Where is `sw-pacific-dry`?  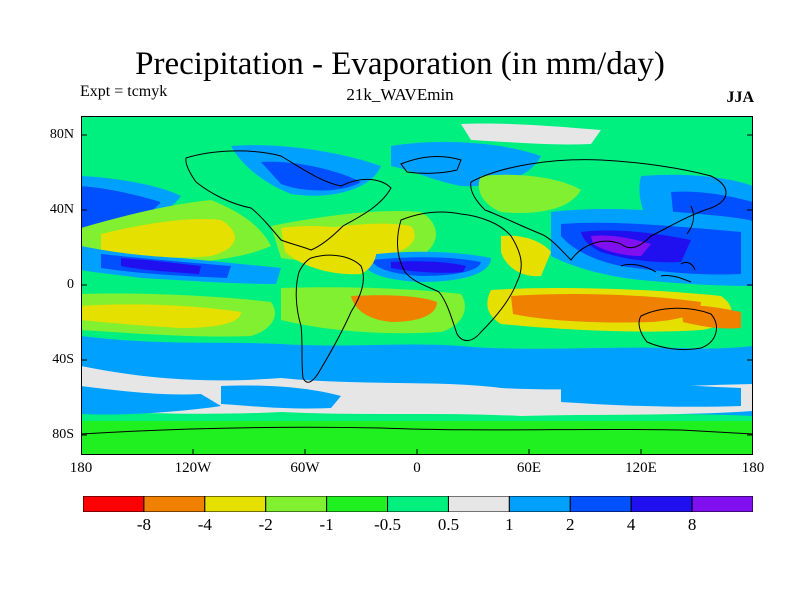
sw-pacific-dry is located at coordinates (711, 317).